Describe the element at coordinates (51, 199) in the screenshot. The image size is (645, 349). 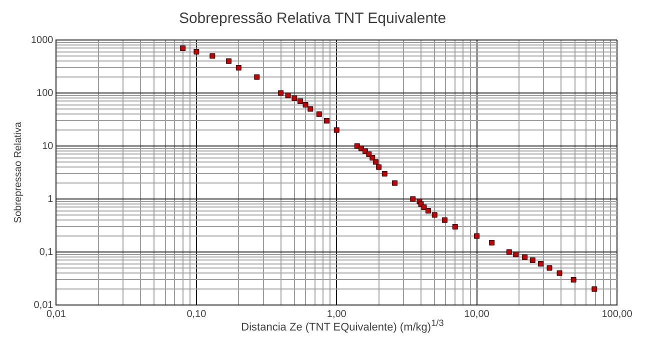
I see `y-tick-label: 1` at that location.